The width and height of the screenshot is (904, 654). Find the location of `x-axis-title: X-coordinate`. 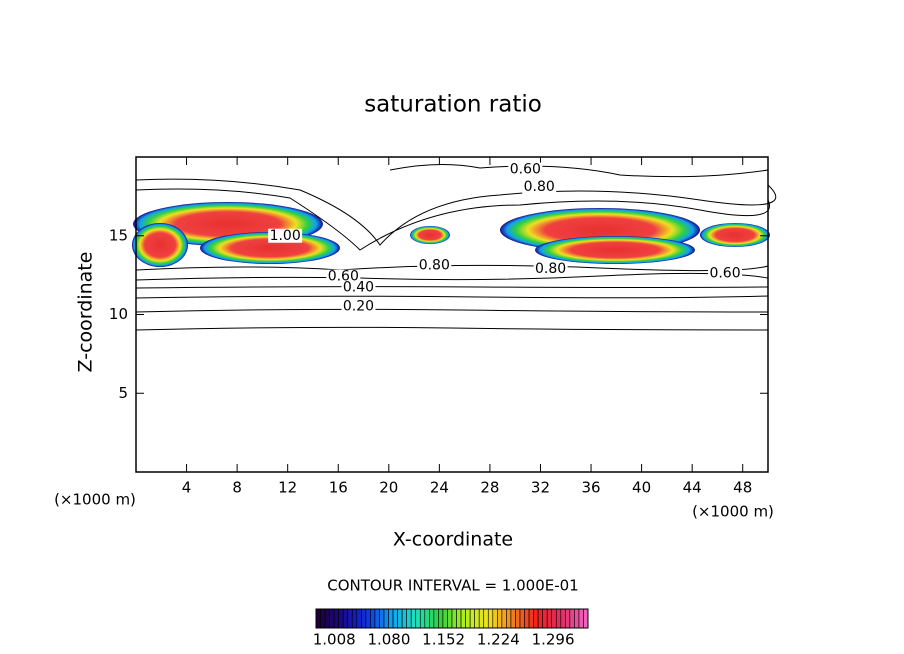

x-axis-title: X-coordinate is located at coordinates (453, 540).